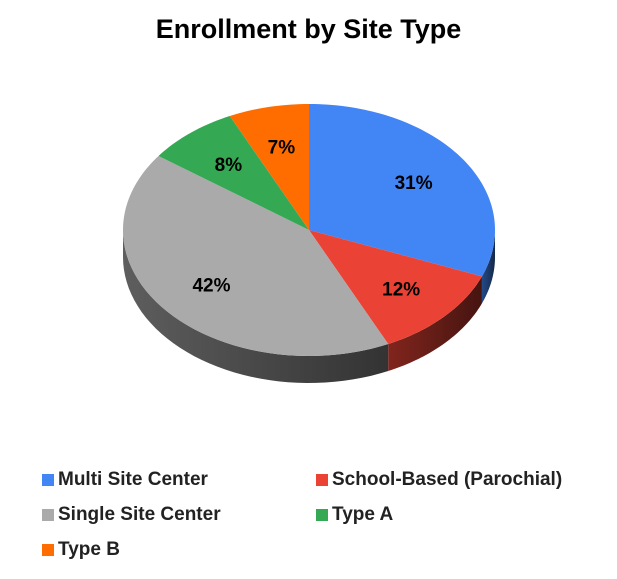 This screenshot has width=617, height=579. I want to click on pie-slice-multi-site-center, so click(402, 190).